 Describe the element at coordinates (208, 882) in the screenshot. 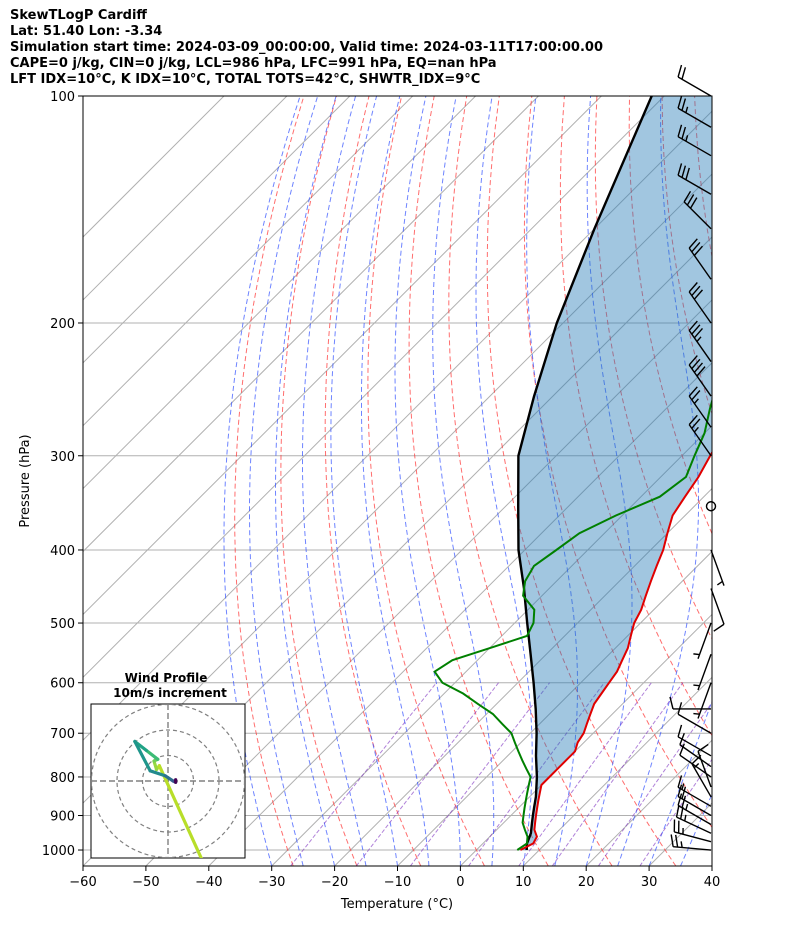

I see `x-tick-label: −40` at that location.